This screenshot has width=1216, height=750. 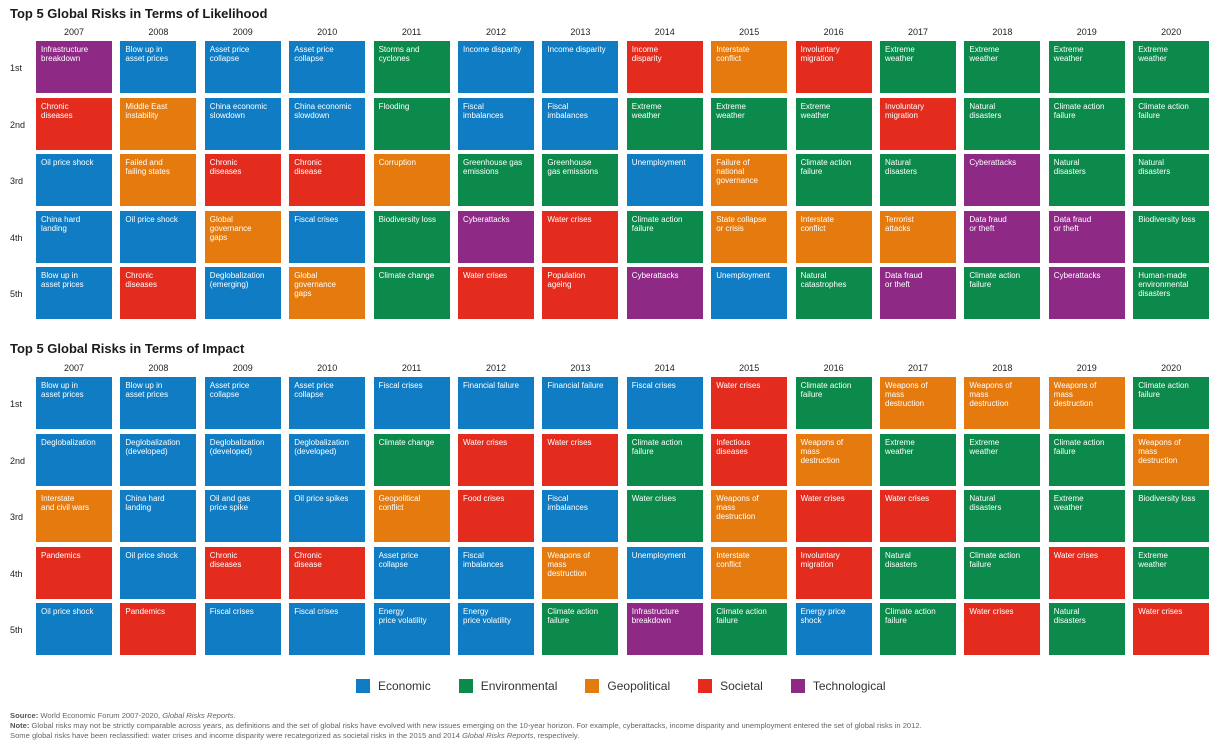 What do you see at coordinates (411, 516) in the screenshot?
I see `risk-cell: Geopolitical conflict` at bounding box center [411, 516].